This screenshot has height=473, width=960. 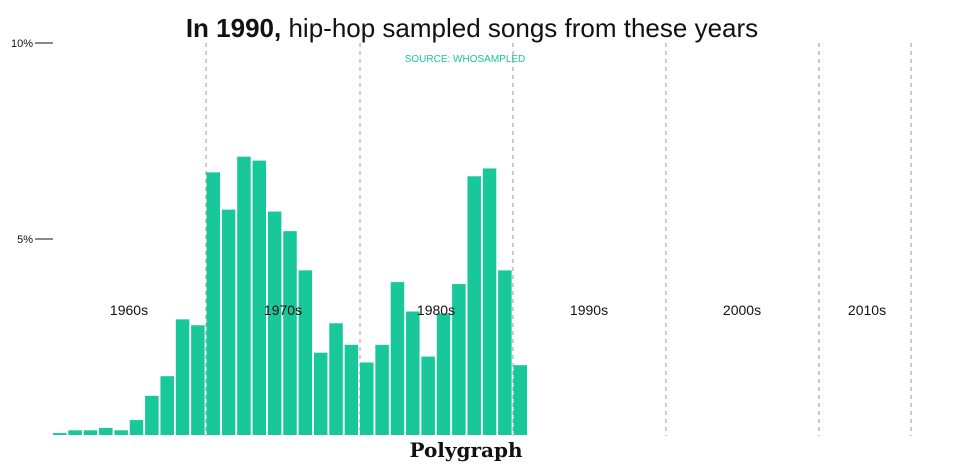 What do you see at coordinates (742, 310) in the screenshot?
I see `decade-label-2000: 2000s` at bounding box center [742, 310].